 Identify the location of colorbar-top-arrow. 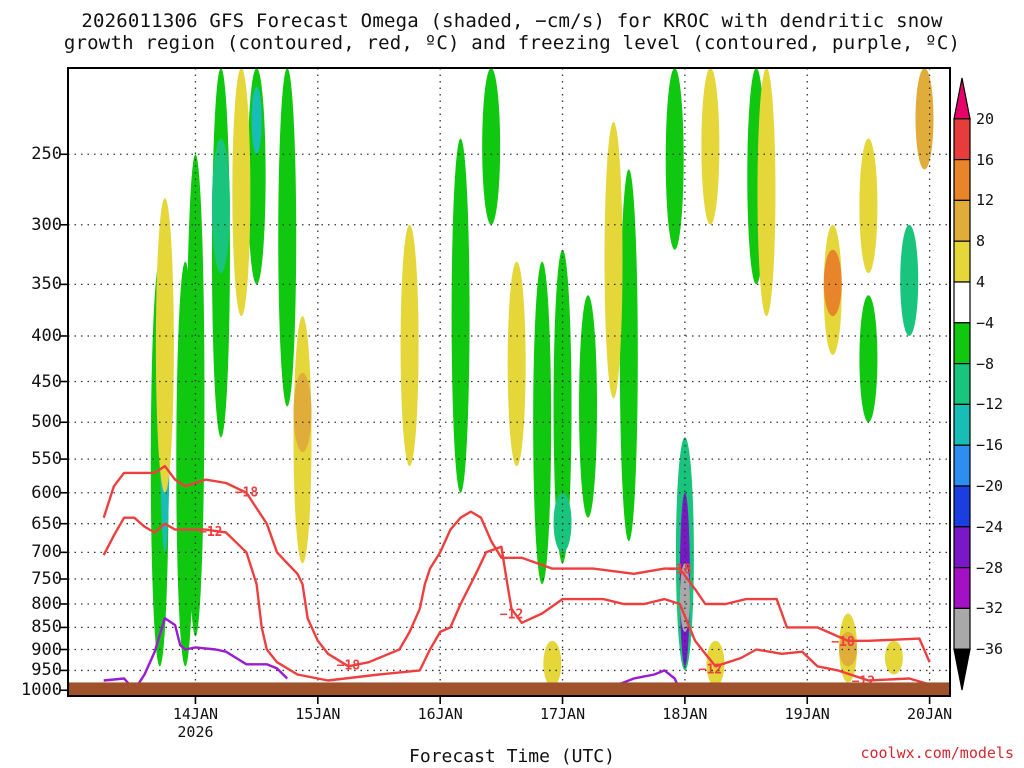
(962, 98).